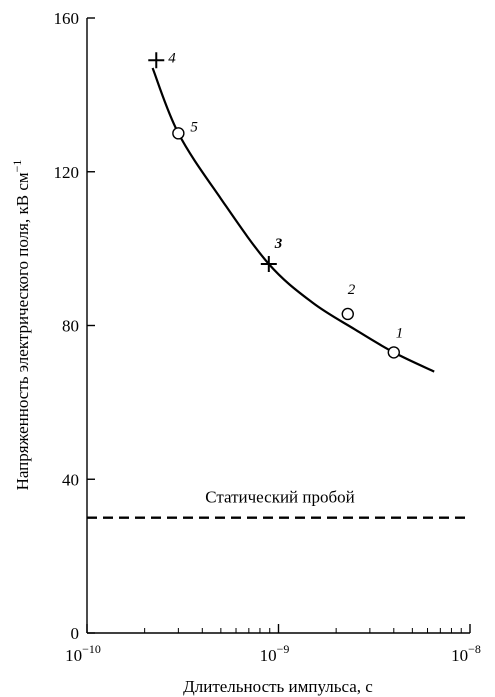 Image resolution: width=495 pixels, height=697 pixels. I want to click on data-point-label: 5, so click(194, 127).